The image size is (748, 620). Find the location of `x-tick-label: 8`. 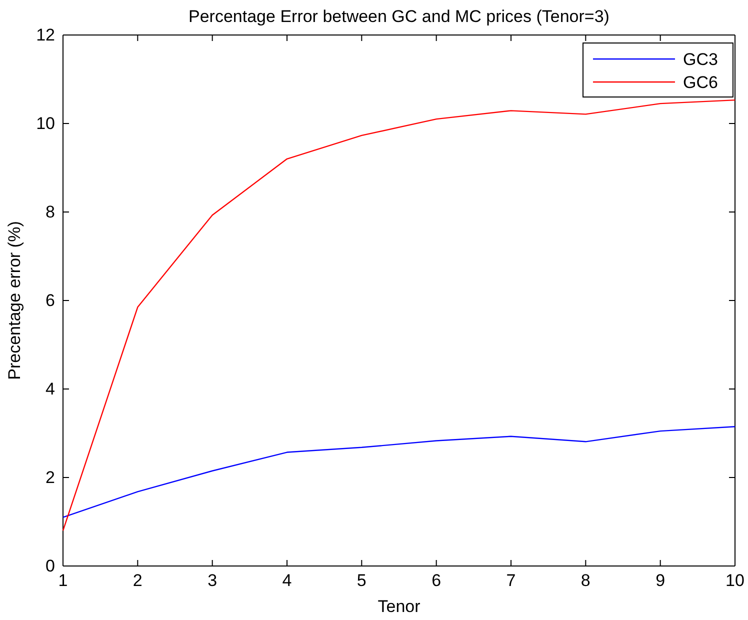

x-tick-label: 8 is located at coordinates (585, 580).